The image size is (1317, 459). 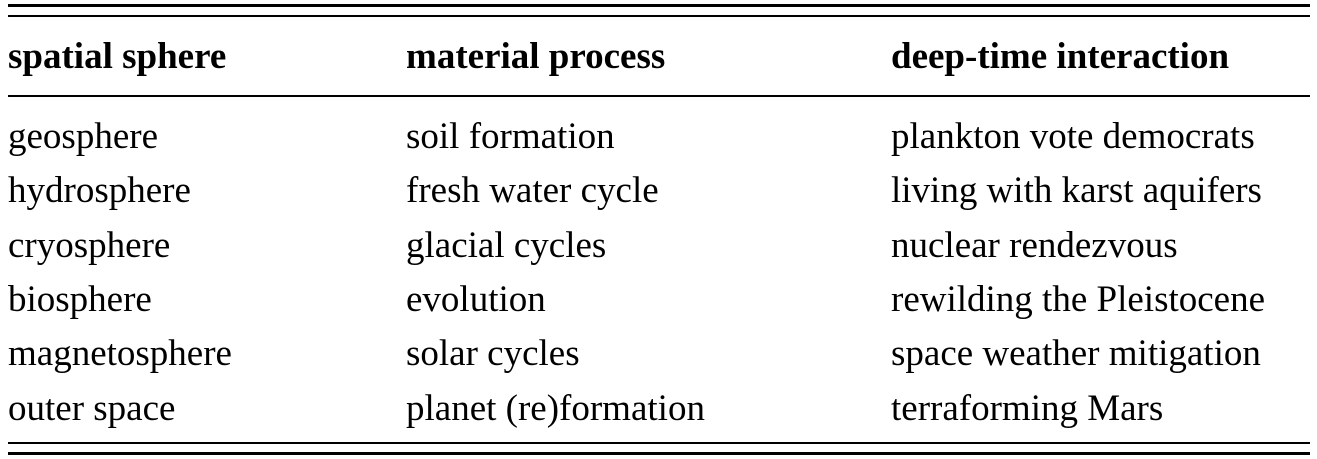 What do you see at coordinates (555, 408) in the screenshot?
I see `table-cell-material-process: planet (re)formation` at bounding box center [555, 408].